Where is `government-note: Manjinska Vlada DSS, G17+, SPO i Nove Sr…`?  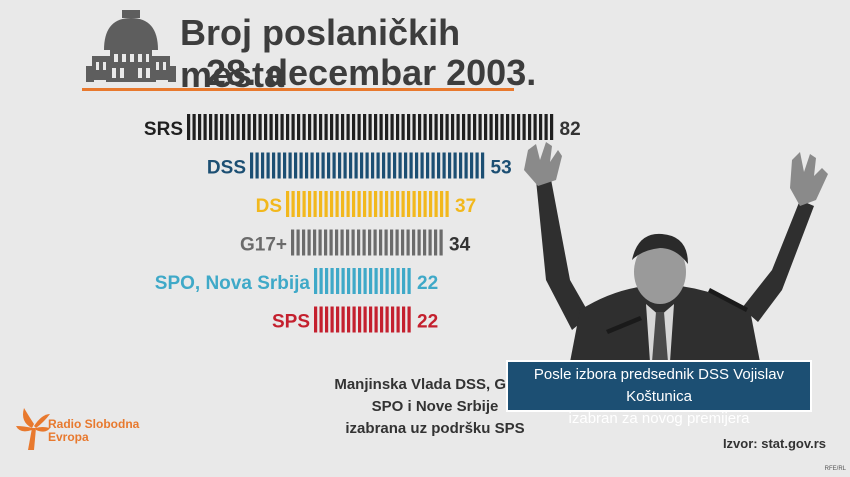
government-note: Manjinska Vlada DSS, G17+, SPO i Nove Sr… is located at coordinates (435, 407).